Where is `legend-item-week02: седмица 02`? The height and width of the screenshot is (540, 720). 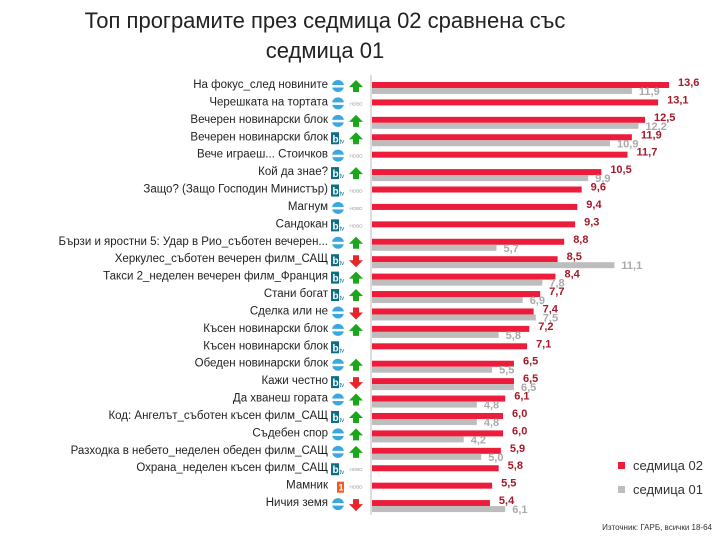
legend-item-week02: седмица 02 is located at coordinates (660, 465).